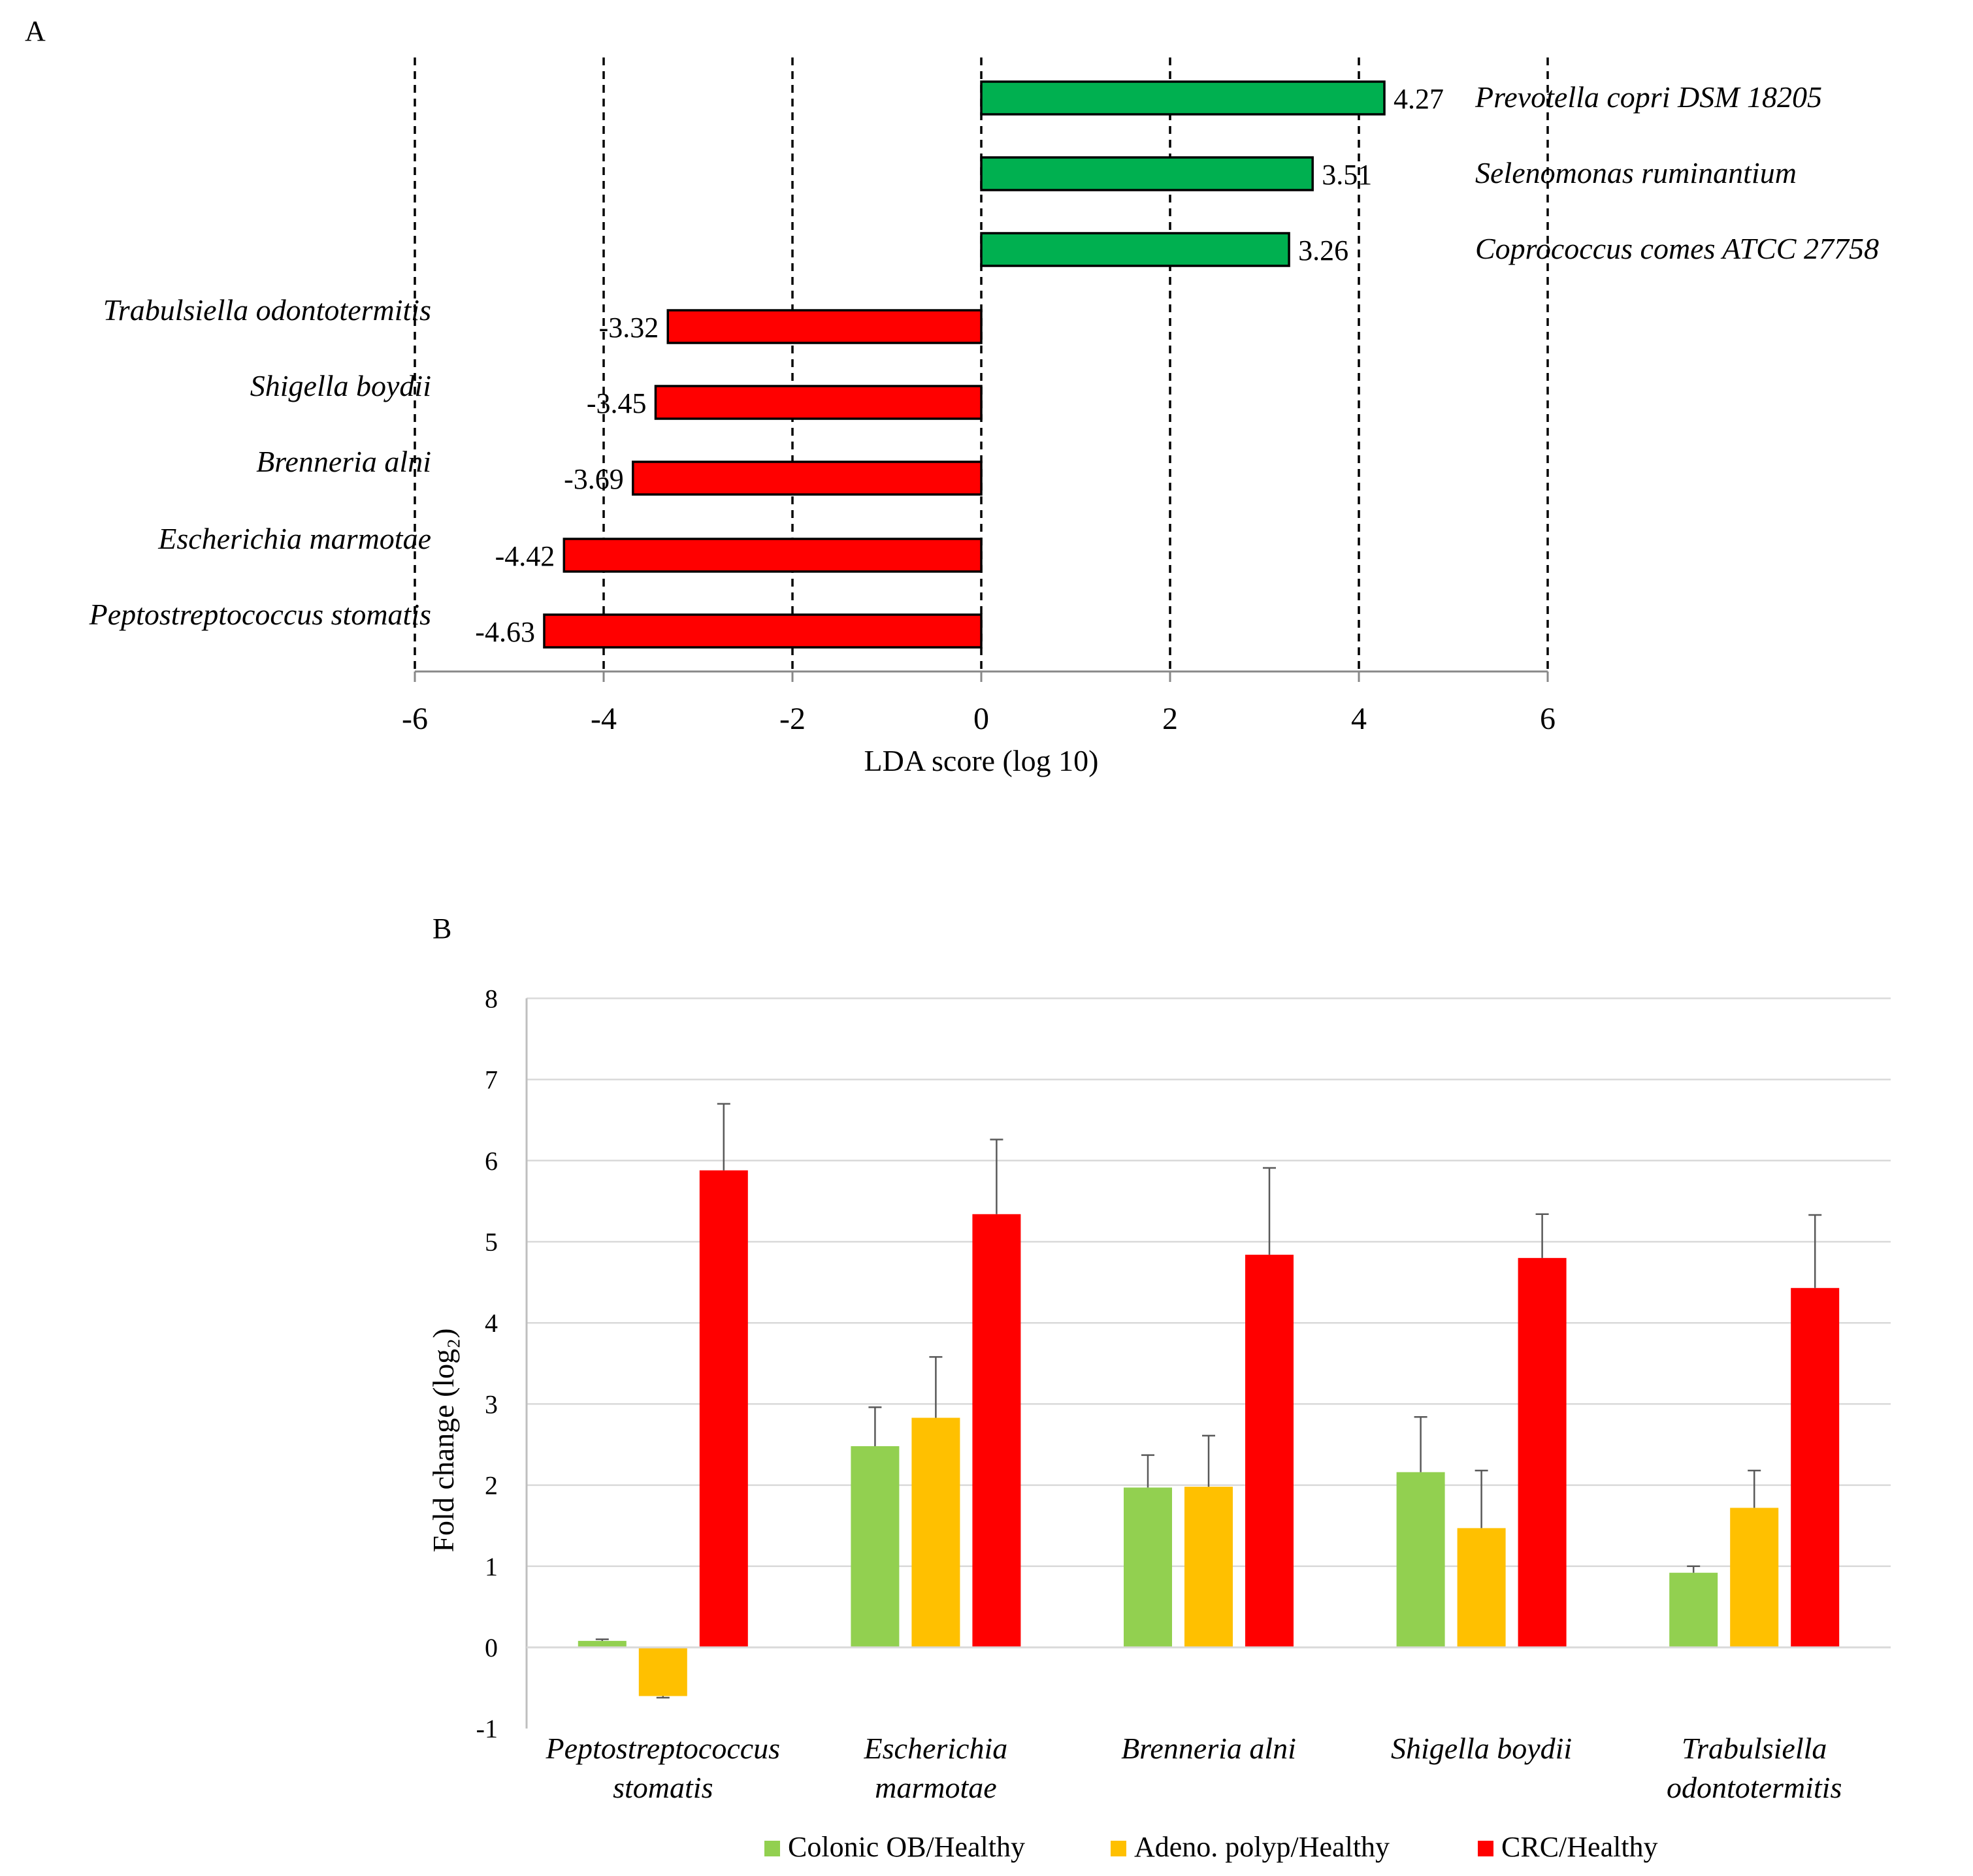  I want to click on lda-x-tick-label: 2, so click(1170, 719).